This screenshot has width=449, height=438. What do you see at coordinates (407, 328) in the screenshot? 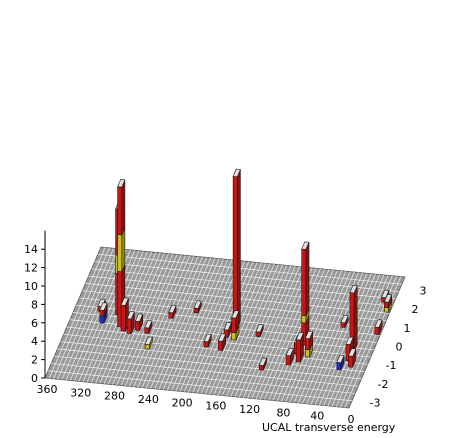
I see `eta-tick-label: 1` at bounding box center [407, 328].